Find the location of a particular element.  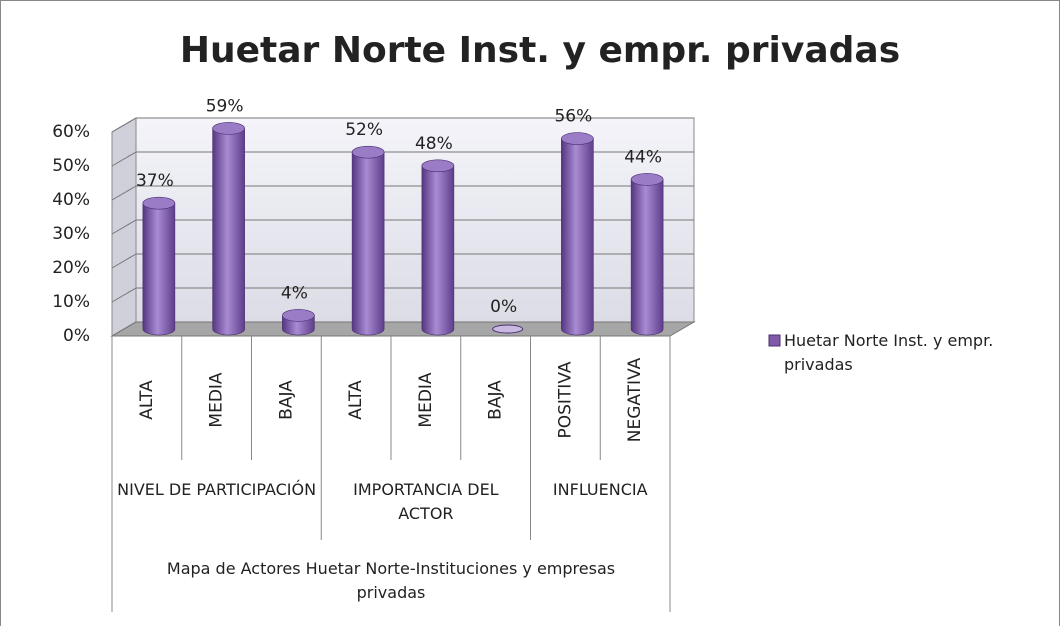

y-tick-label: 60% is located at coordinates (71, 132).